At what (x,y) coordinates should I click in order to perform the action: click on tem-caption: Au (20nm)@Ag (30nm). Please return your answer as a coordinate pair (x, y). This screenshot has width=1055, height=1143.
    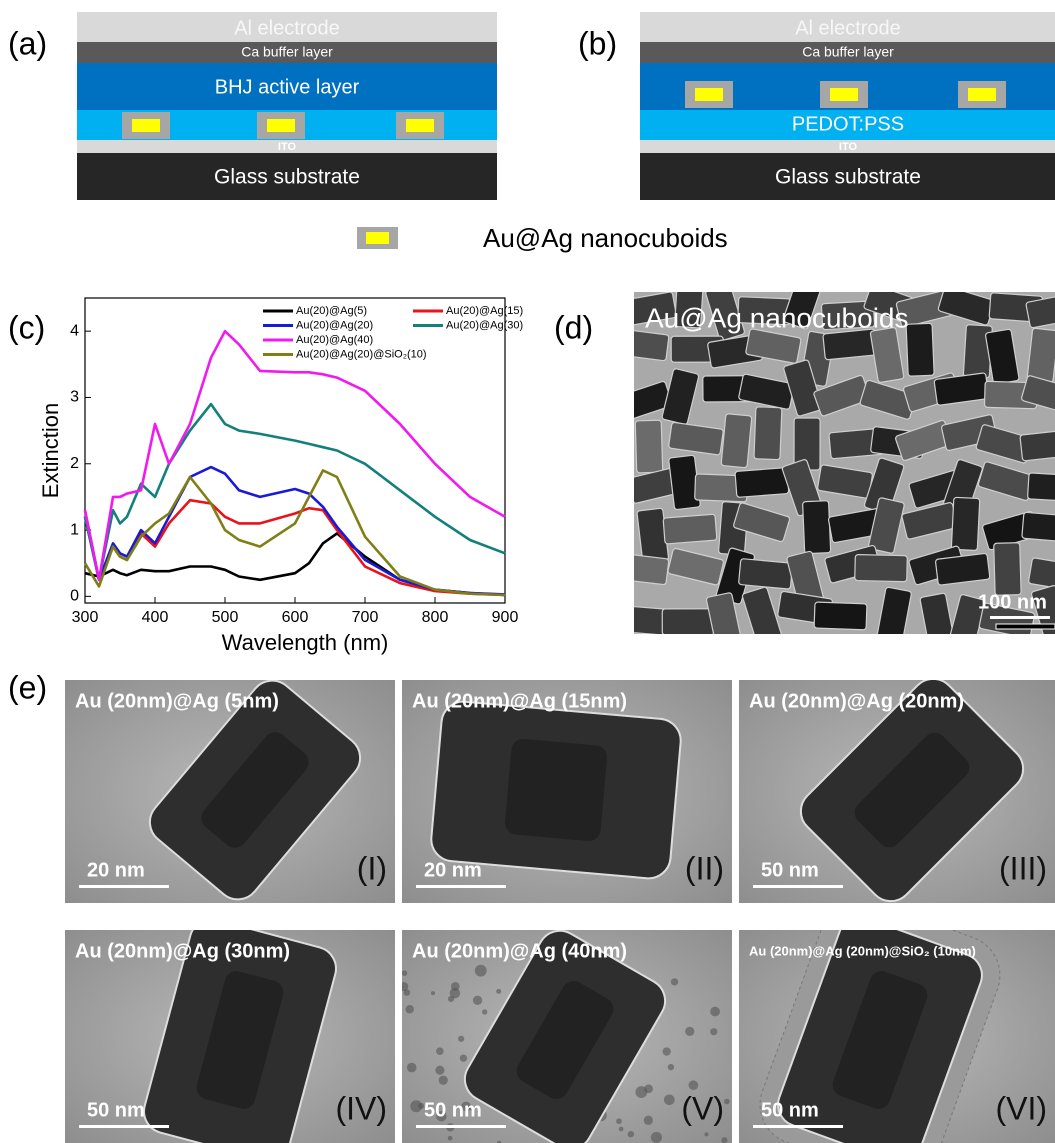
    Looking at the image, I should click on (182, 951).